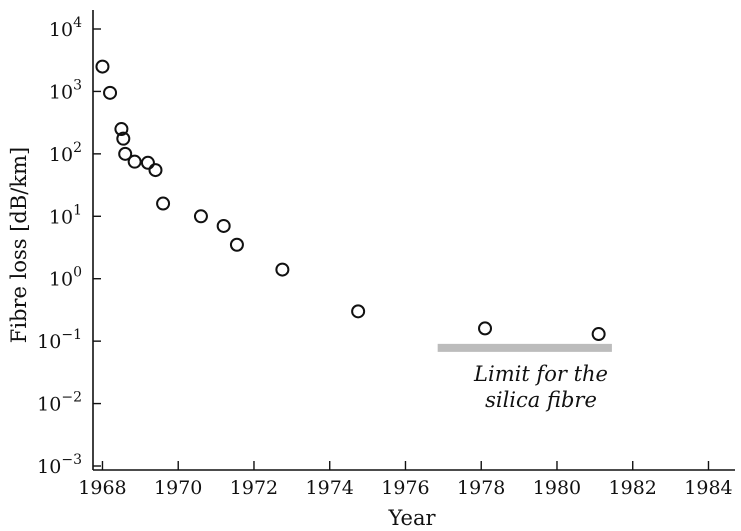 The image size is (741, 531). Describe the element at coordinates (411, 518) in the screenshot. I see `x-axis-title: Year` at that location.